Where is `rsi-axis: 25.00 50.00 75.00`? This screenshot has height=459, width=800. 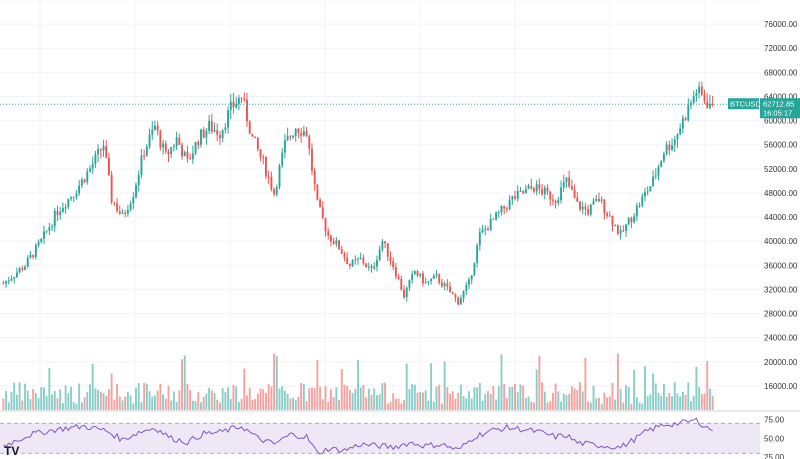 rsi-axis: 25.00 50.00 75.00 is located at coordinates (774, 437).